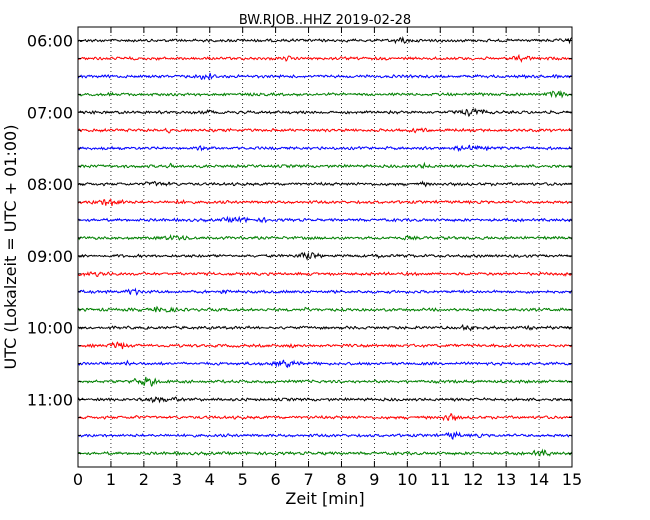 This screenshot has height=520, width=650. What do you see at coordinates (506, 479) in the screenshot?
I see `x-tick-label: 13` at bounding box center [506, 479].